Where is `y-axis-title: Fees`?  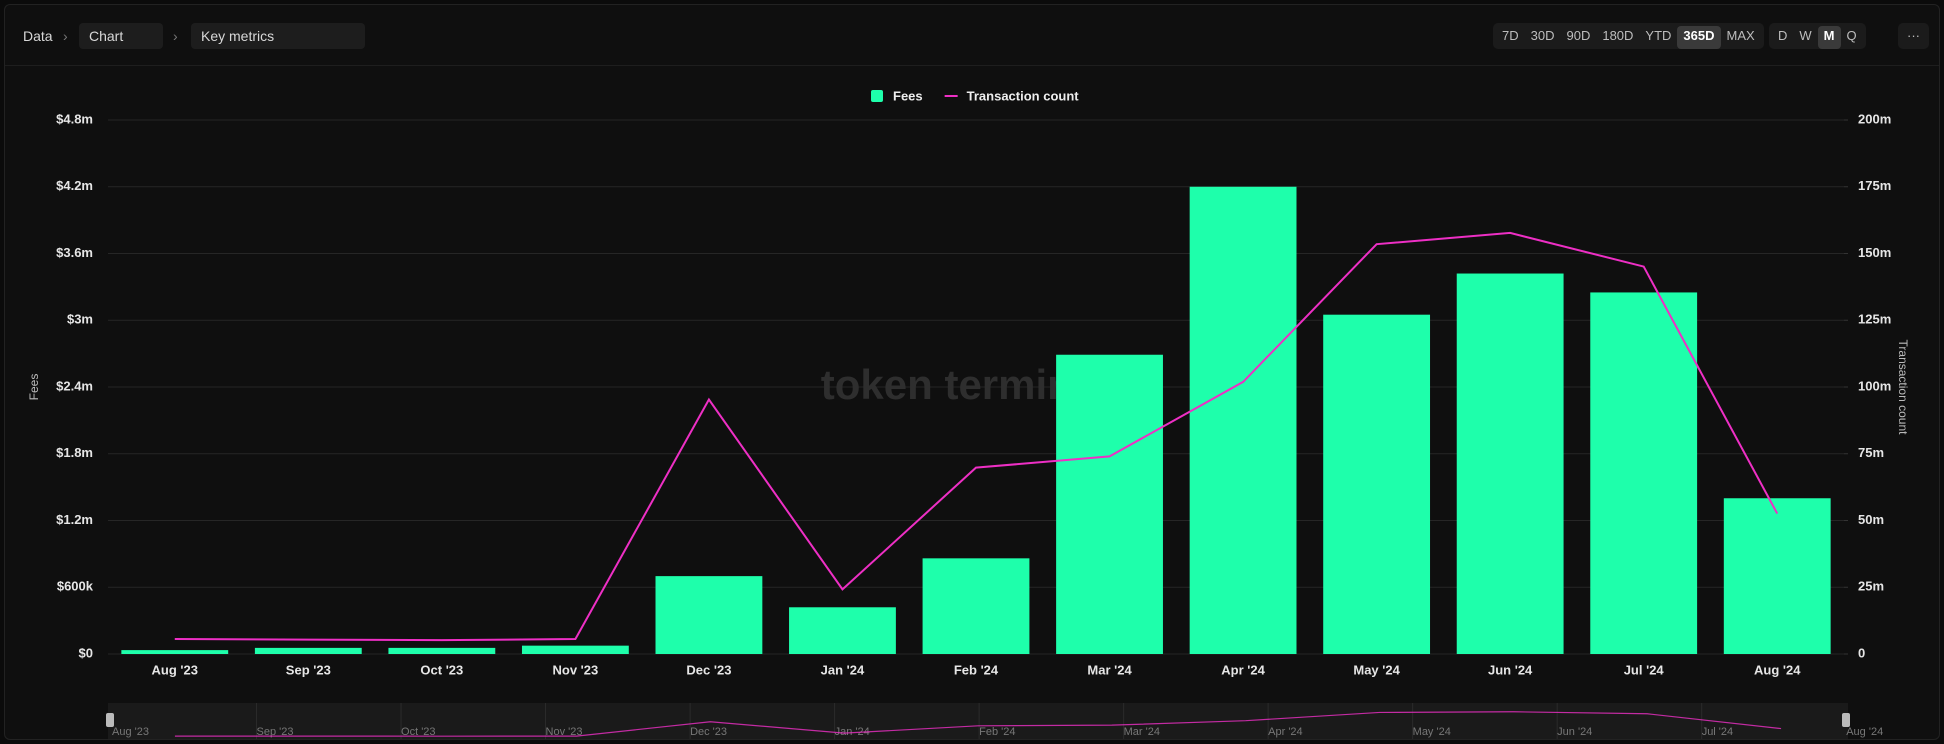 y-axis-title: Fees is located at coordinates (34, 387).